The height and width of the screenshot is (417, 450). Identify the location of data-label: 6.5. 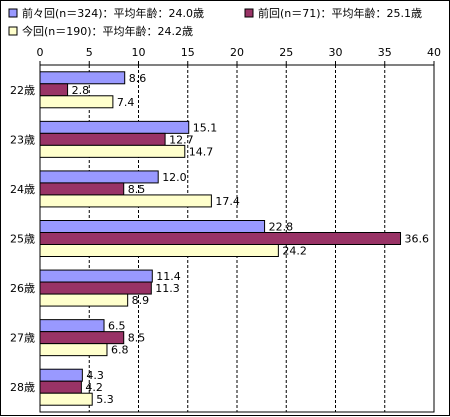
(117, 326).